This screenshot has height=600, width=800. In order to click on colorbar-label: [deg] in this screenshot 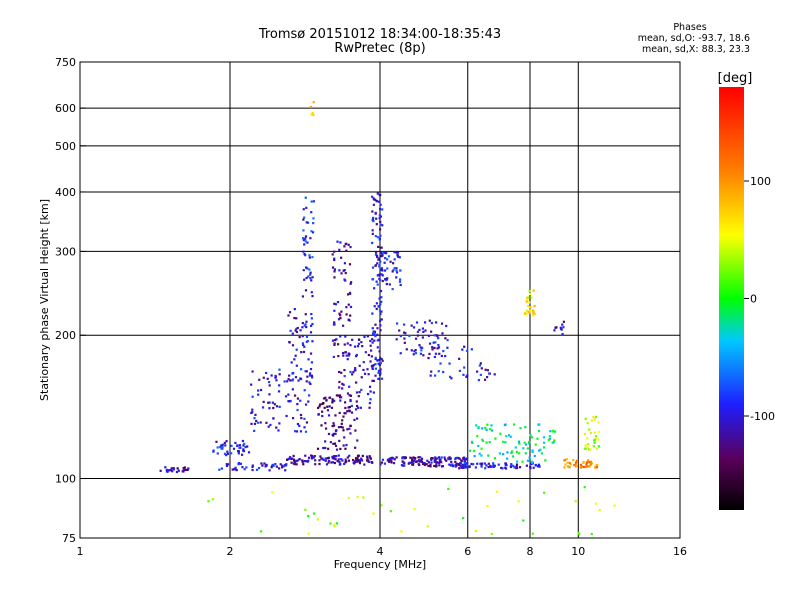, I will do `click(735, 78)`.